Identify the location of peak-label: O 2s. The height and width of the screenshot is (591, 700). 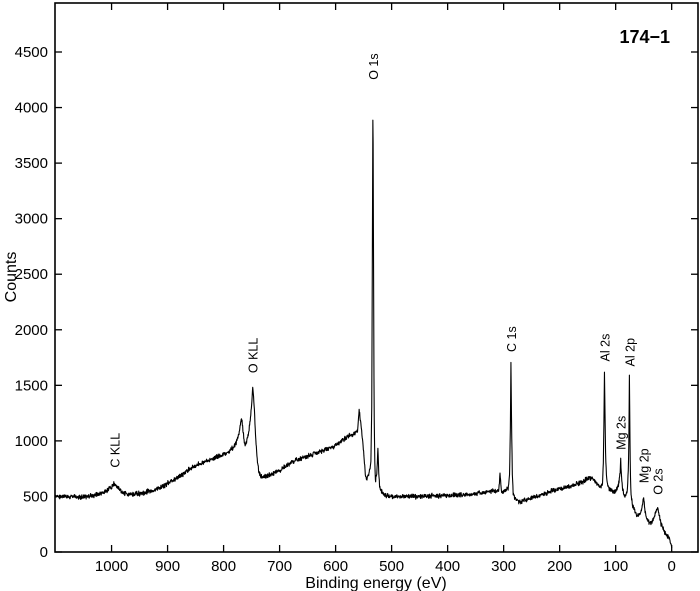
(659, 481).